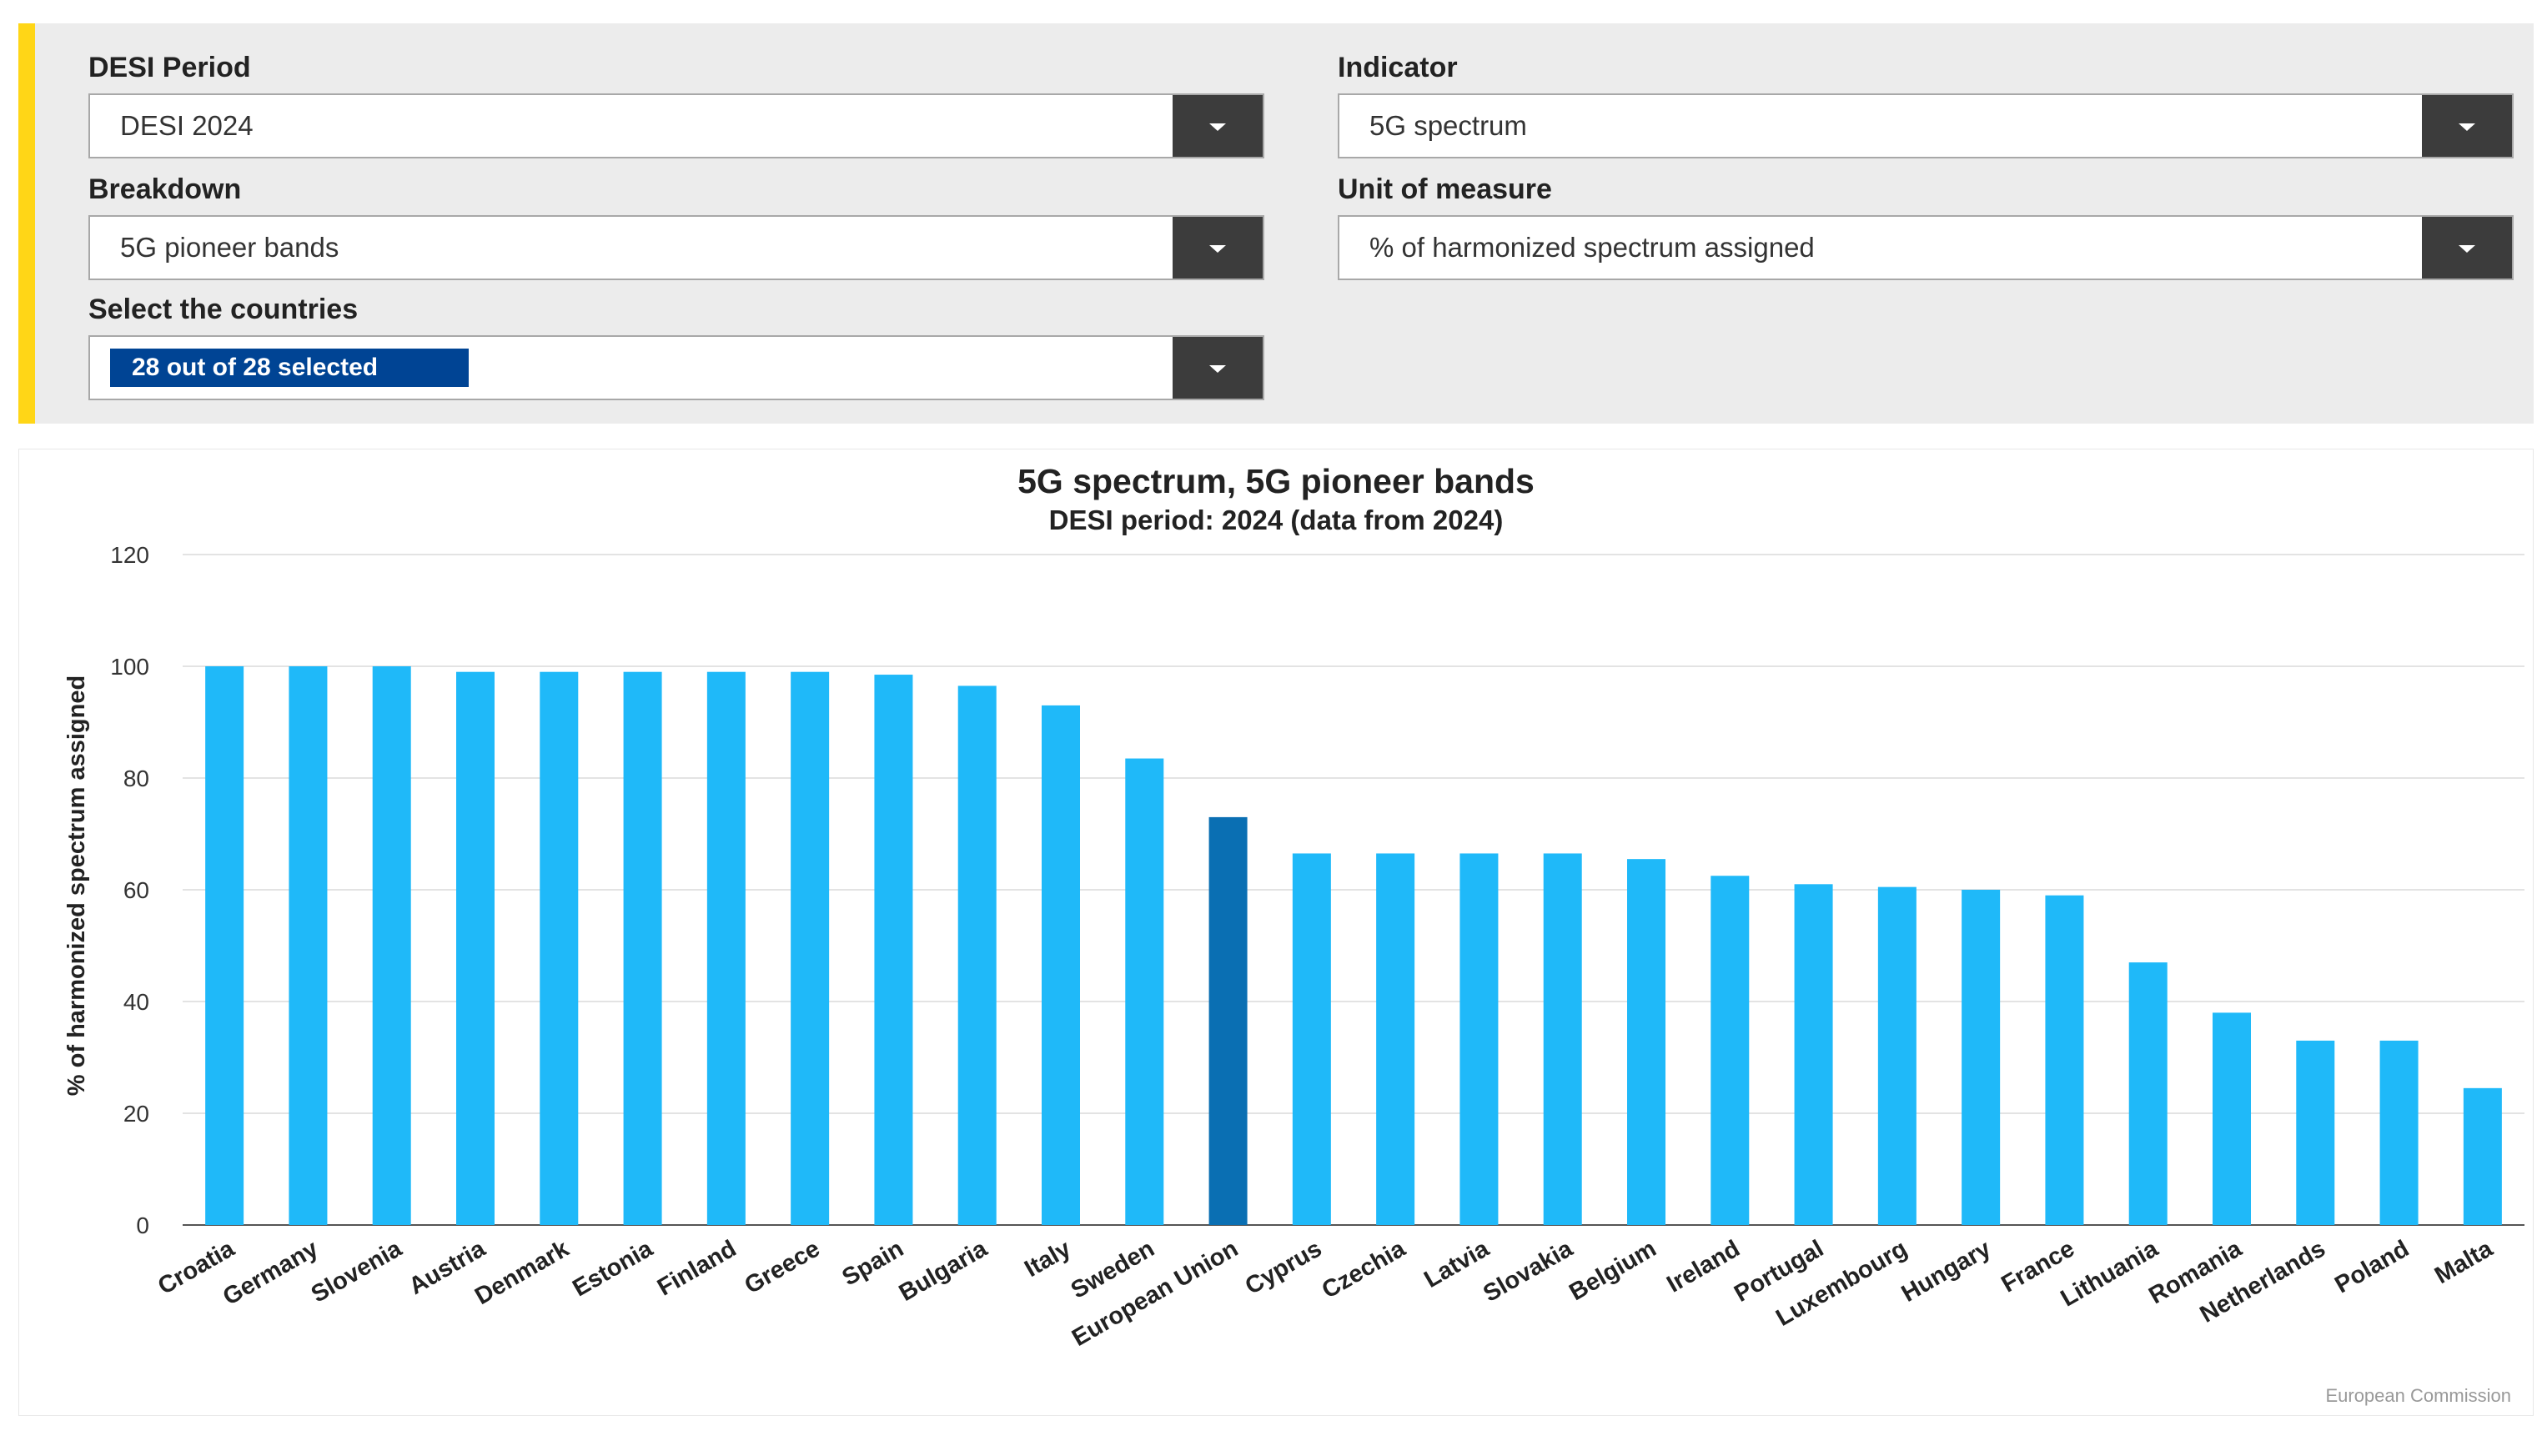  Describe the element at coordinates (1947, 1271) in the screenshot. I see `x-tick-label: Hungary` at that location.